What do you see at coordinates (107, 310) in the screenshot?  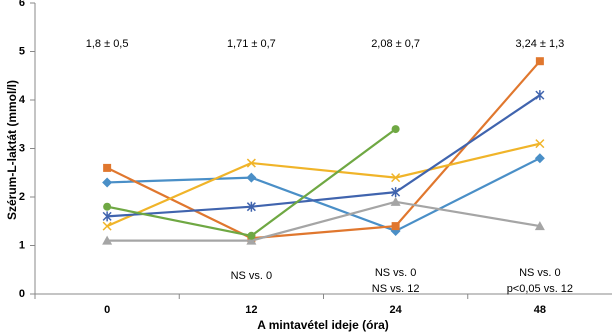 I see `x-tick-label: 0` at bounding box center [107, 310].